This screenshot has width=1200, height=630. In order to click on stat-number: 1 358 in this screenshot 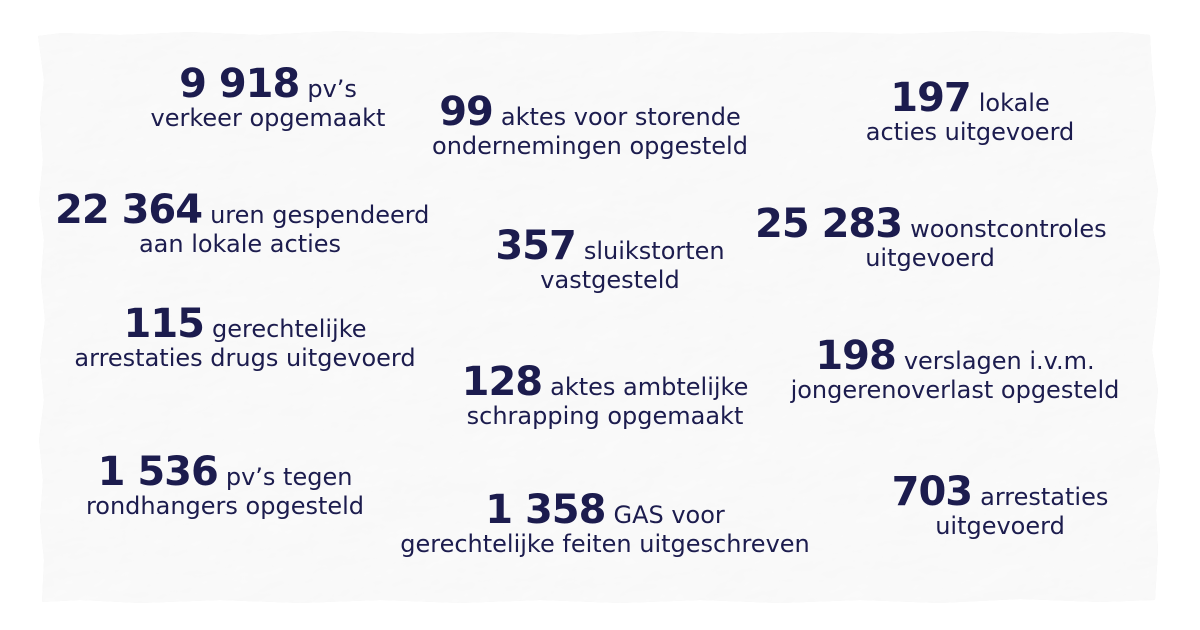, I will do `click(545, 510)`.